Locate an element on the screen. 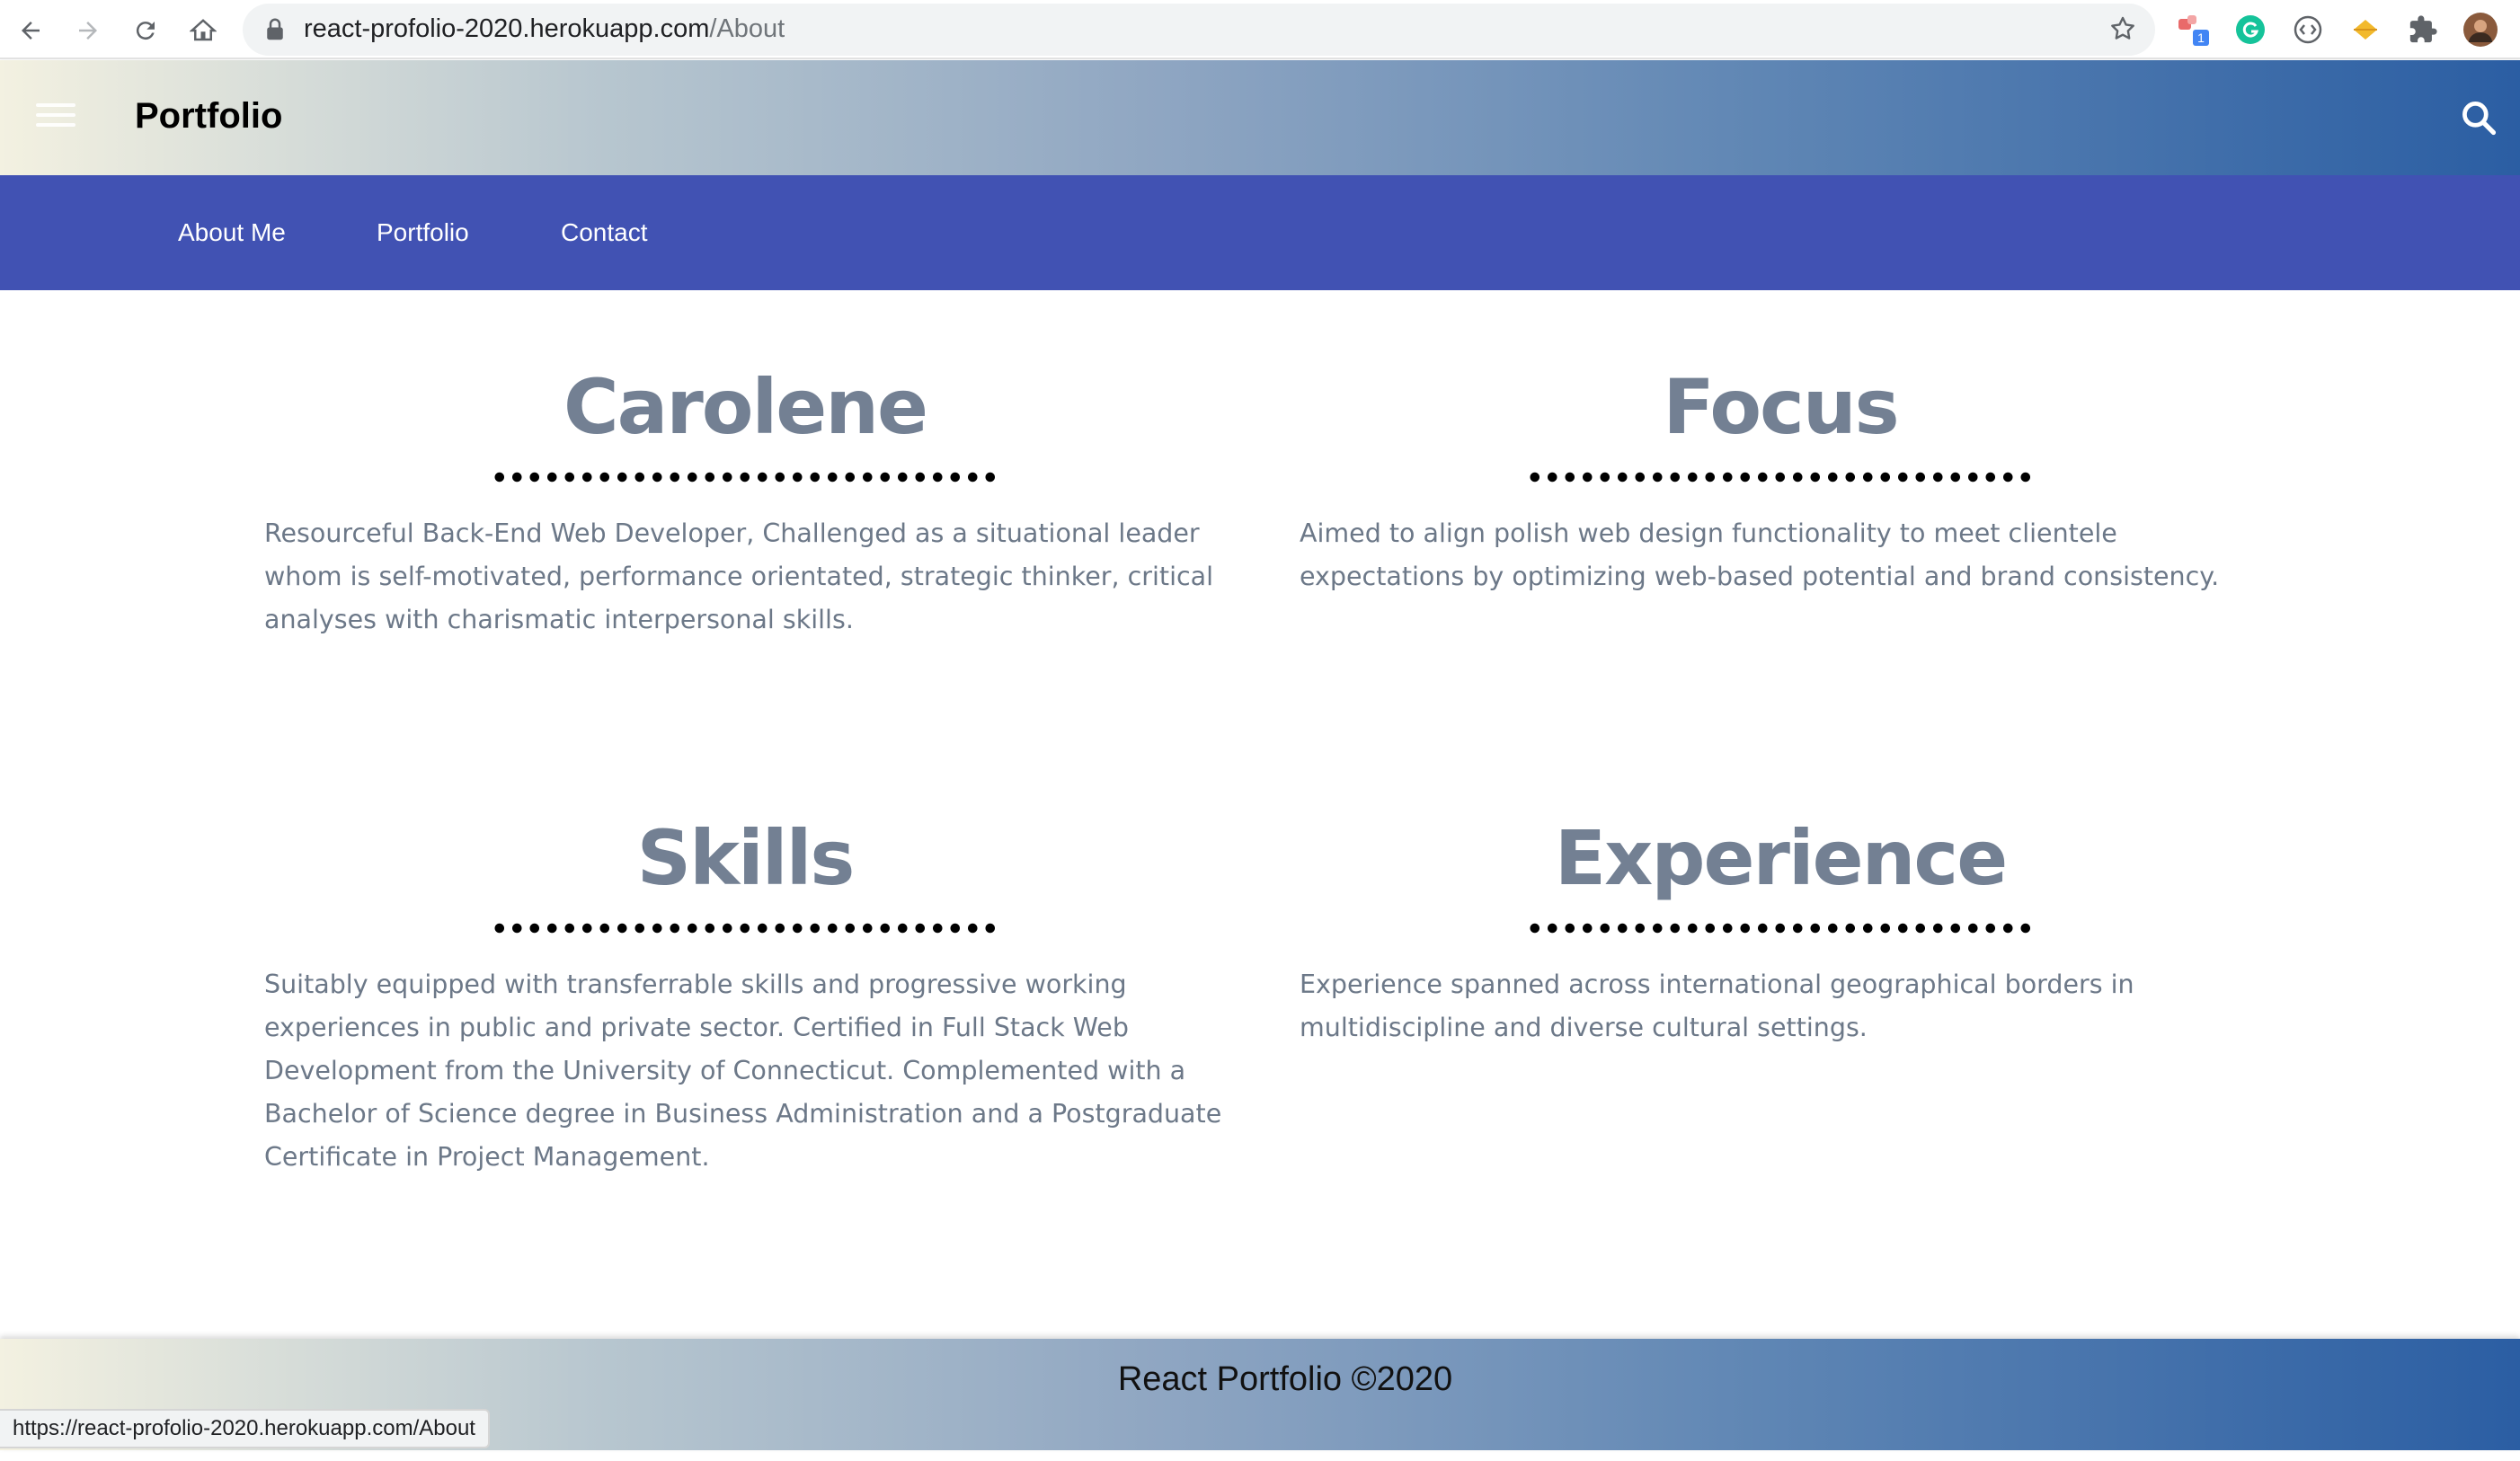 The image size is (2520, 1461). search-icon is located at coordinates (2478, 120).